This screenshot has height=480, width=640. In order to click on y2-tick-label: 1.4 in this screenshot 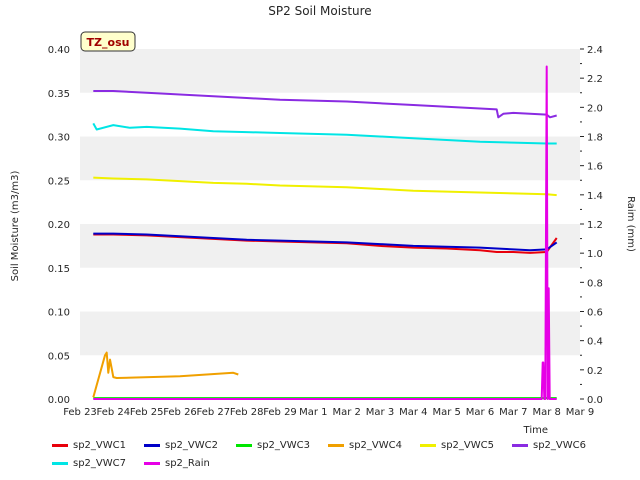, I will do `click(595, 196)`.